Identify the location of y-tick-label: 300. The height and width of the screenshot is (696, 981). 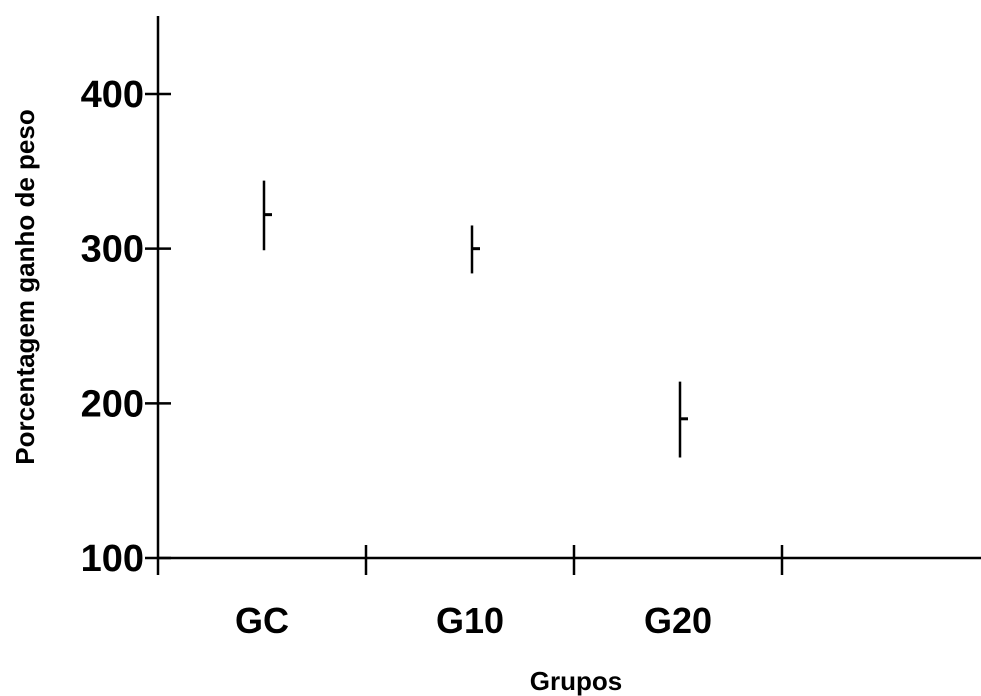
(112, 250).